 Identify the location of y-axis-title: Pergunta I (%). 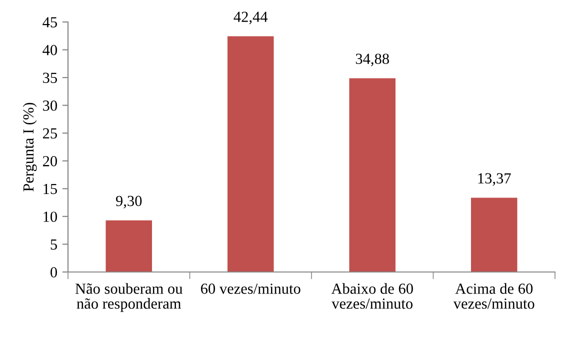
(29, 147).